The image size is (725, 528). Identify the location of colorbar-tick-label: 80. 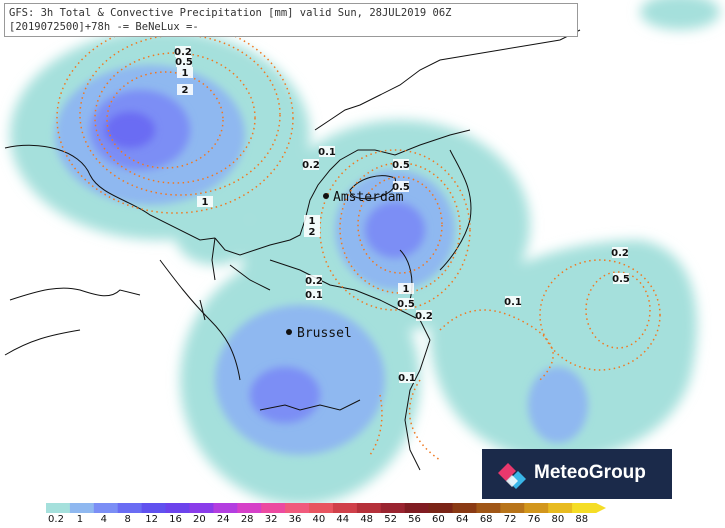
(558, 519).